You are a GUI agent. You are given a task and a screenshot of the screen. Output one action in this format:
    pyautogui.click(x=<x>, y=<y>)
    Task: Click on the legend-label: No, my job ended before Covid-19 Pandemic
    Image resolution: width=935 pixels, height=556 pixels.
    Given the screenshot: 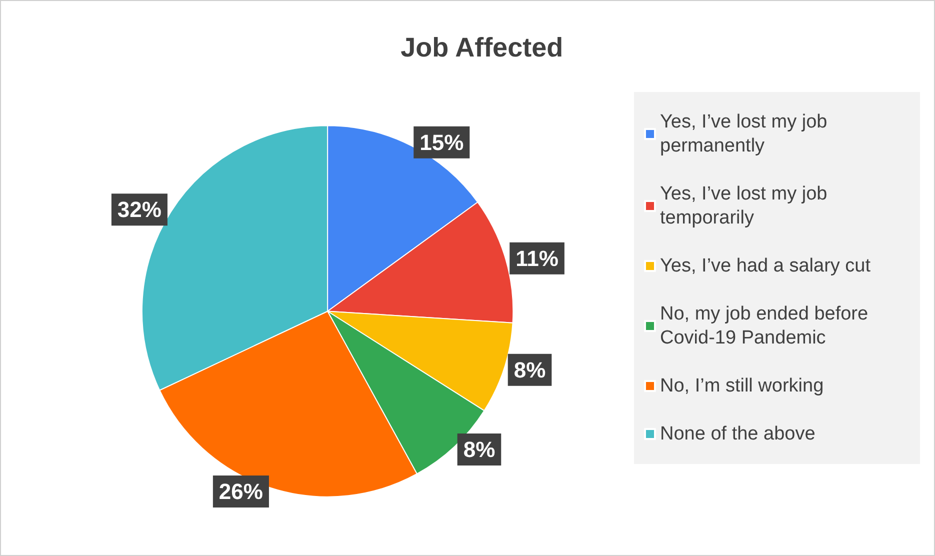 What is the action you would take?
    pyautogui.click(x=767, y=326)
    